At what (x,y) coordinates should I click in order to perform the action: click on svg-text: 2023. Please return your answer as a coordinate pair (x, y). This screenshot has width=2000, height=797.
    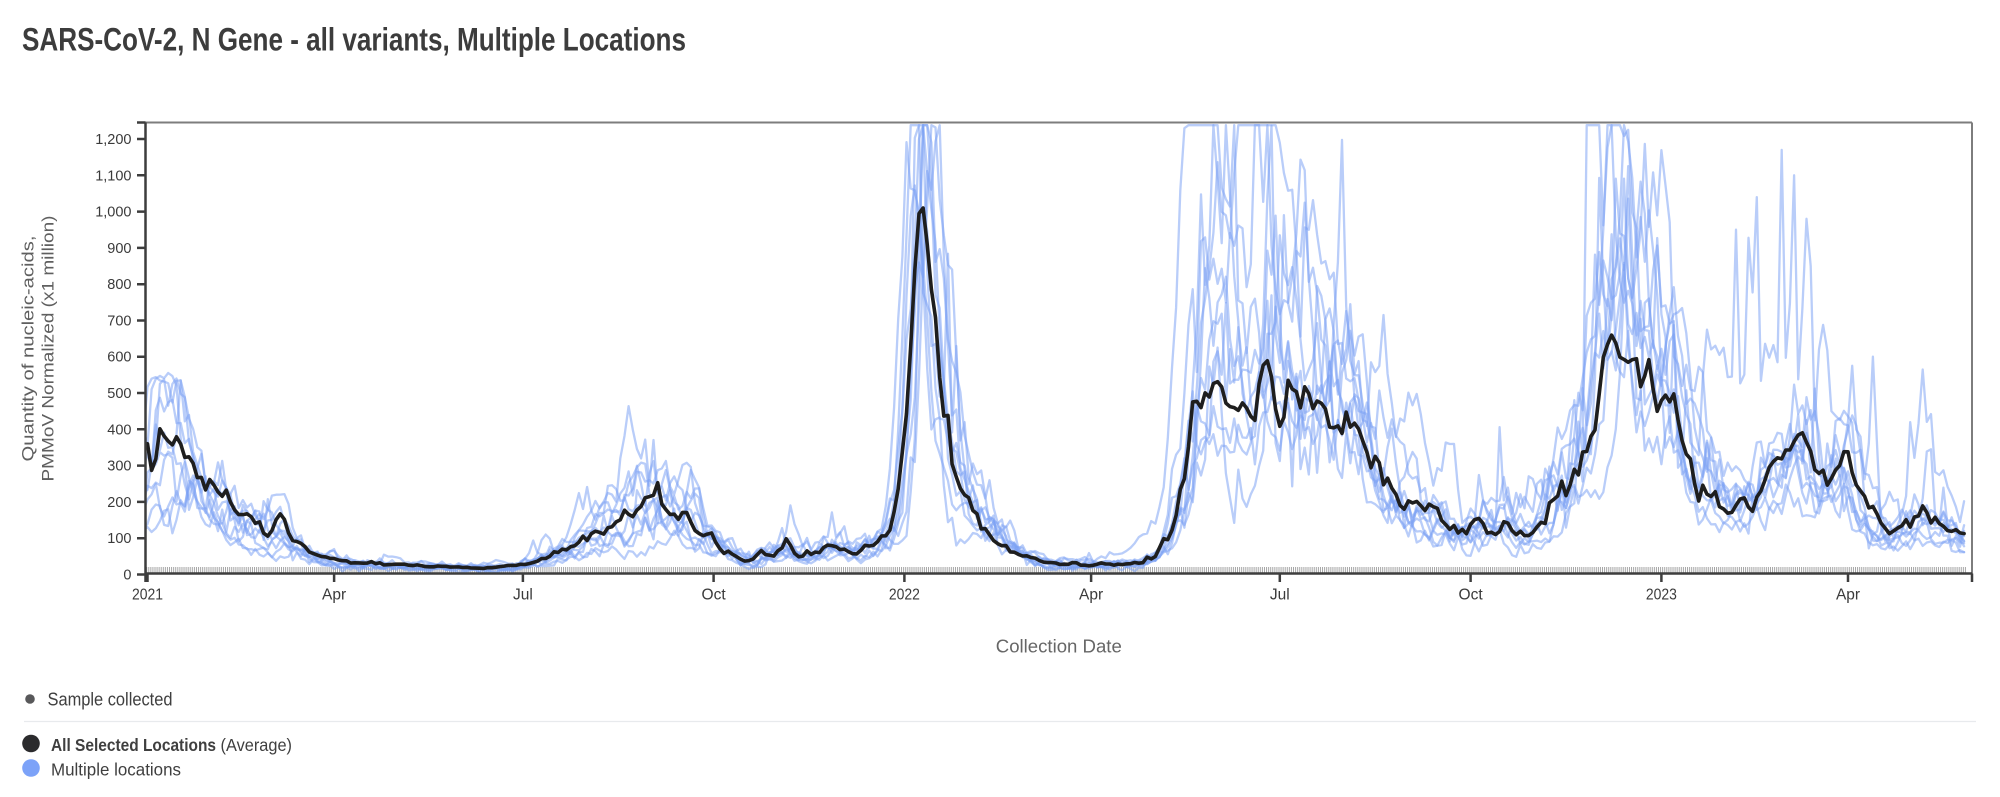
    Looking at the image, I should click on (1661, 595).